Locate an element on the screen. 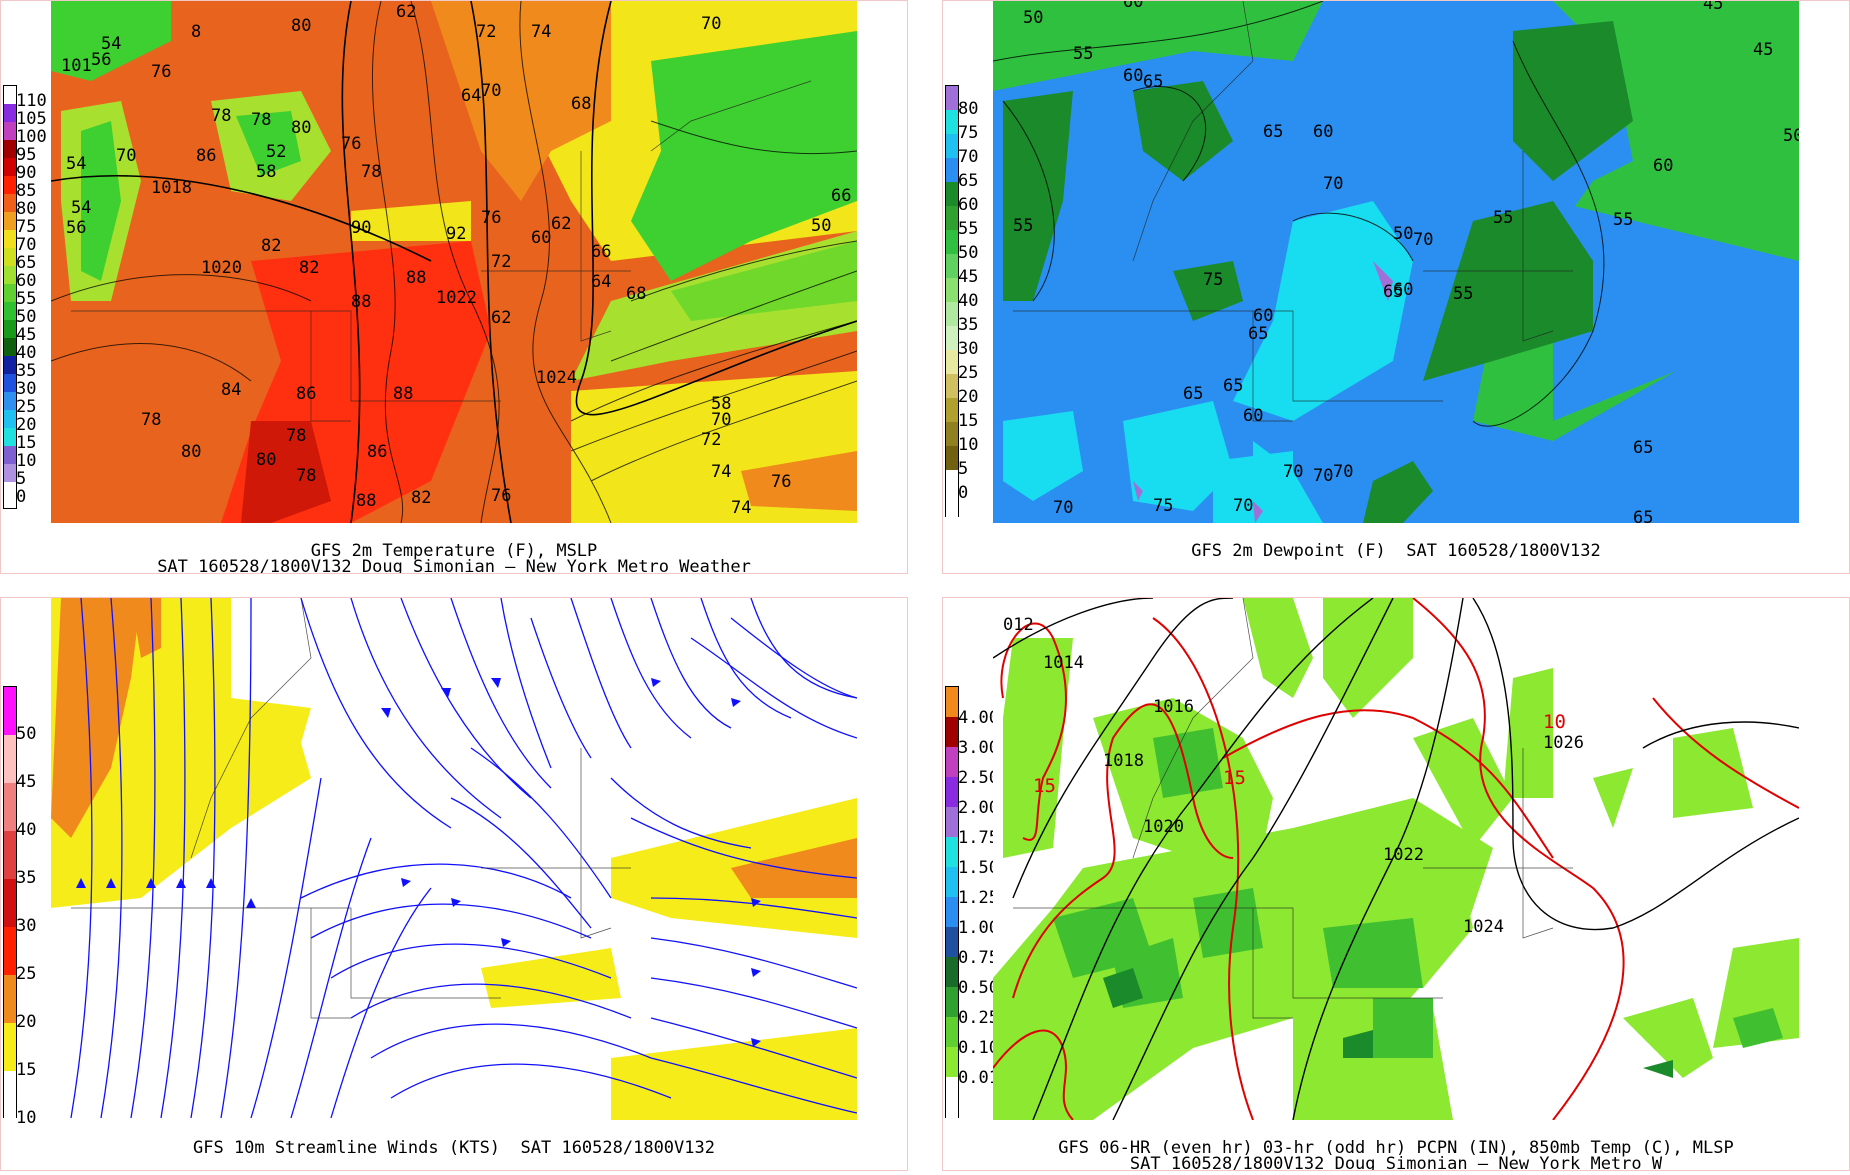 This screenshot has height=1175, width=1850. contour-label: 1016 is located at coordinates (1173, 707).